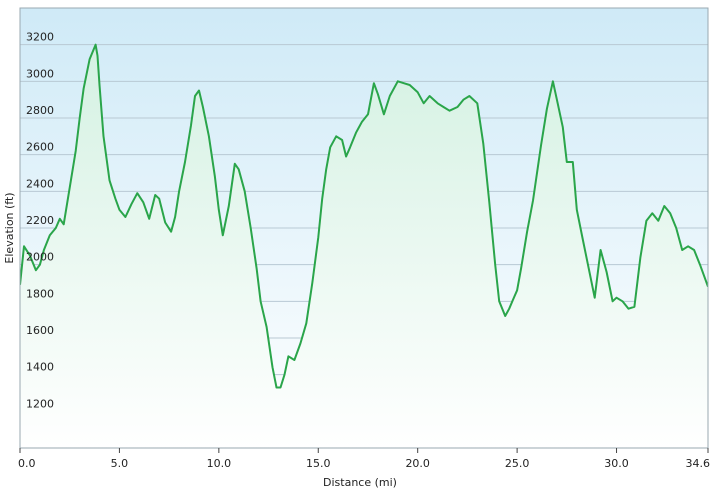 This screenshot has width=713, height=494. I want to click on y-tick-label: 2200, so click(40, 220).